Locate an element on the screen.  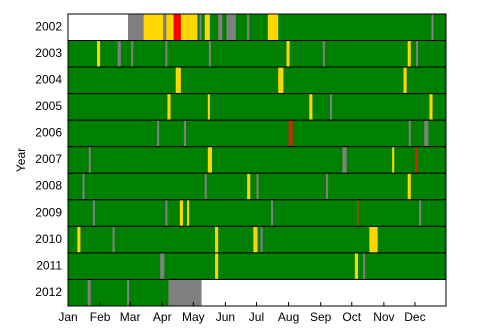
x-tick-label: Dec is located at coordinates (414, 317).